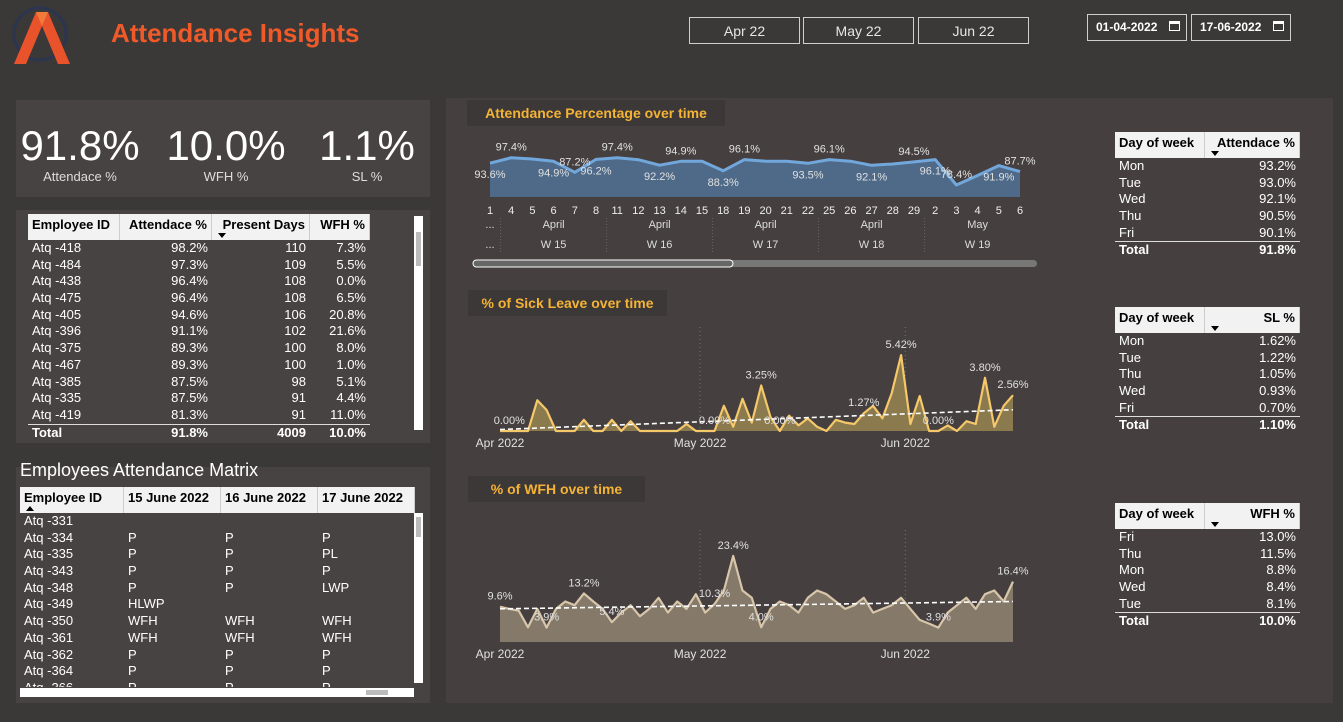 The width and height of the screenshot is (1343, 722). I want to click on x-tick-label: 8, so click(596, 211).